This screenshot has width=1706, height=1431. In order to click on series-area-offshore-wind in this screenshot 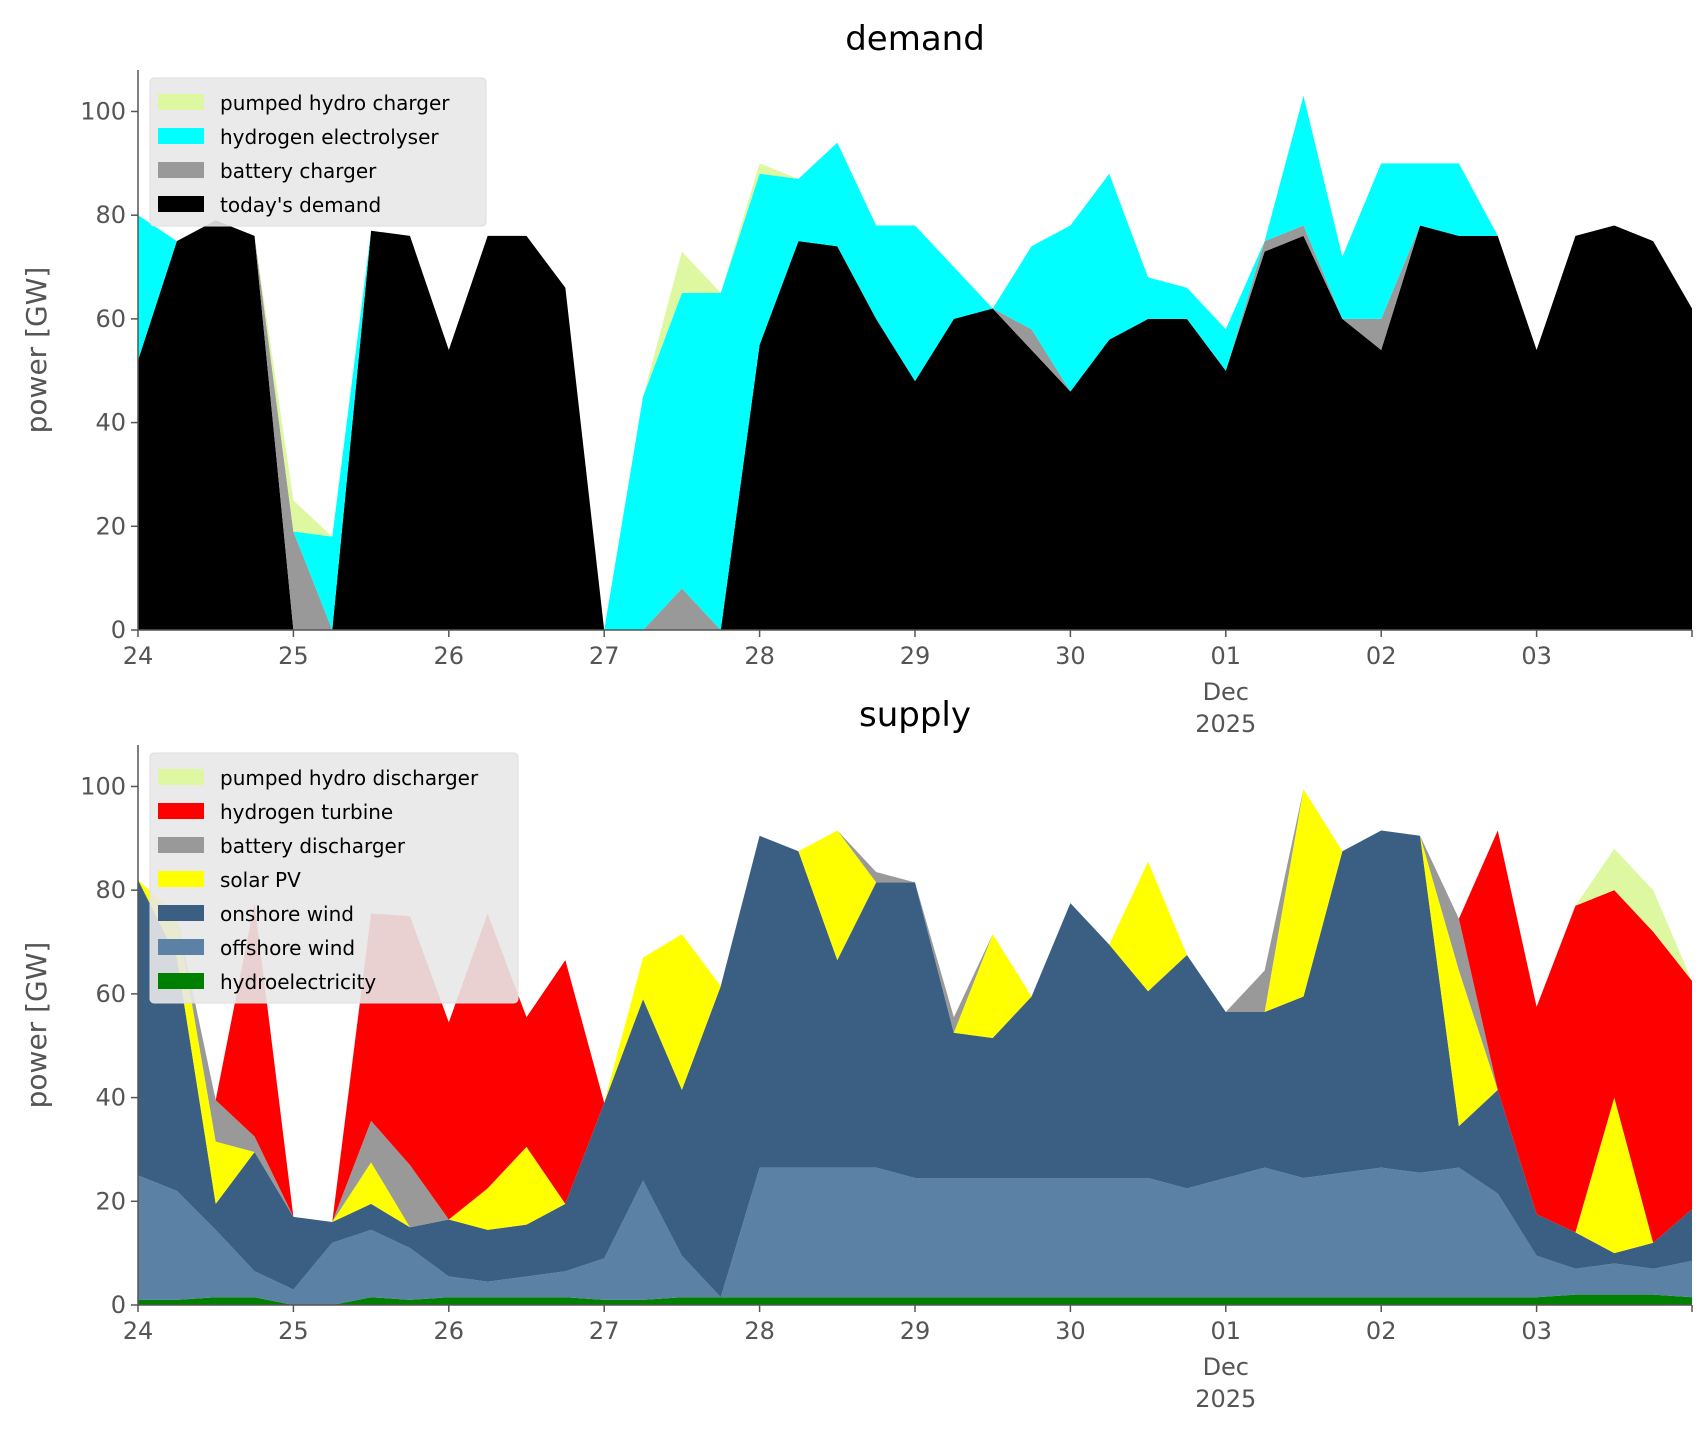, I will do `click(915, 1236)`.